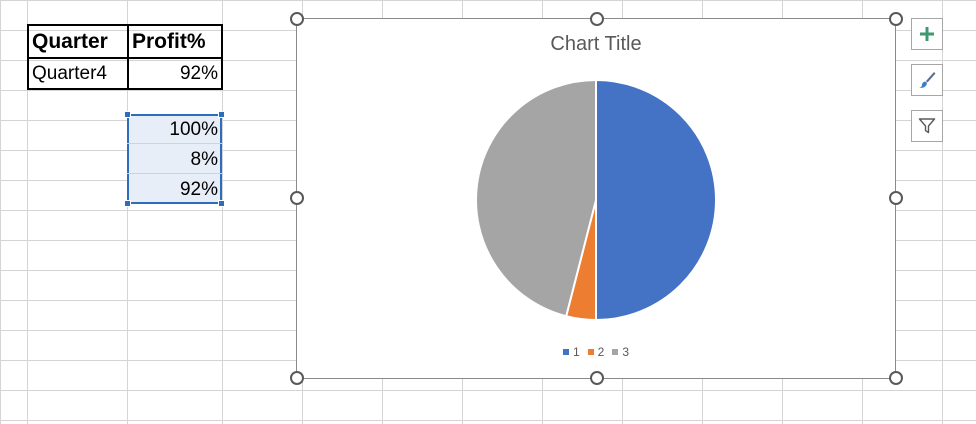 This screenshot has height=424, width=976. I want to click on chart-title: Chart Title, so click(596, 44).